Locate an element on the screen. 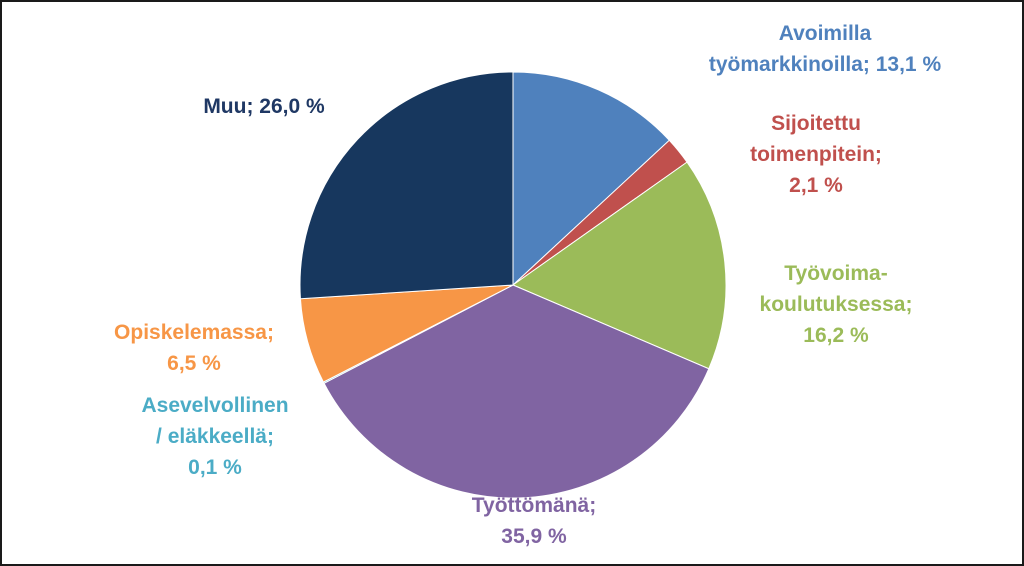 The height and width of the screenshot is (566, 1024). slice-label-4-line-0: Asevelvollinen is located at coordinates (214, 405).